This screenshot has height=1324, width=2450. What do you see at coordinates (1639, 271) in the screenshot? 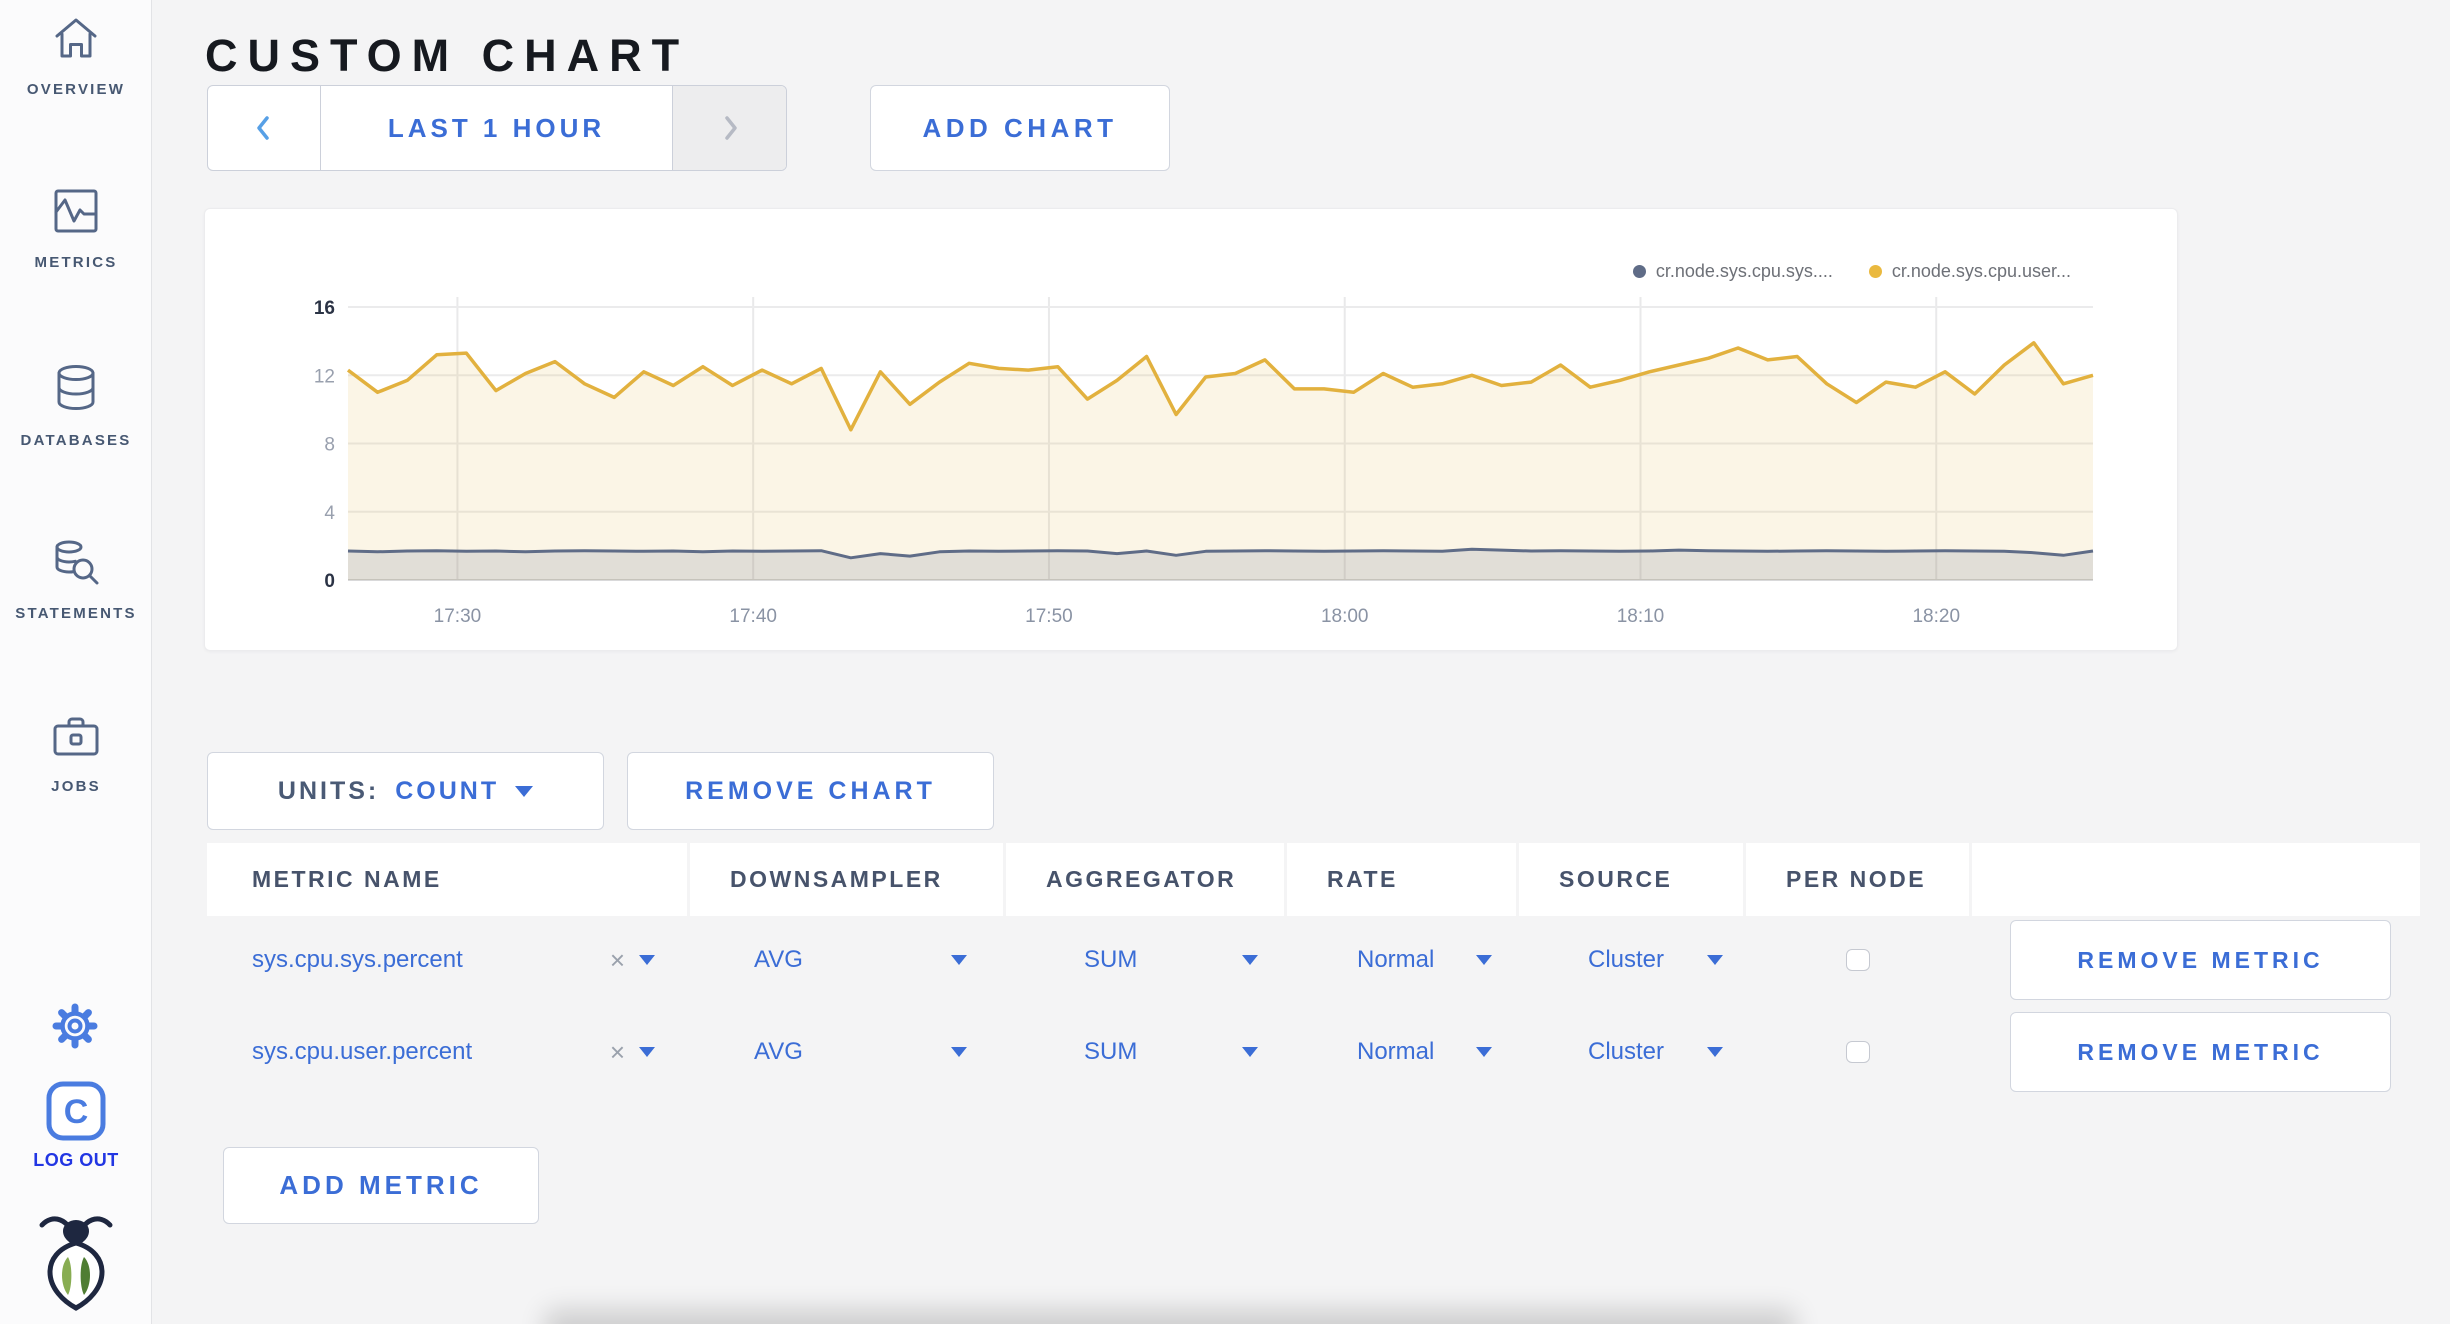
I see `legend-dot-sys-icon` at bounding box center [1639, 271].